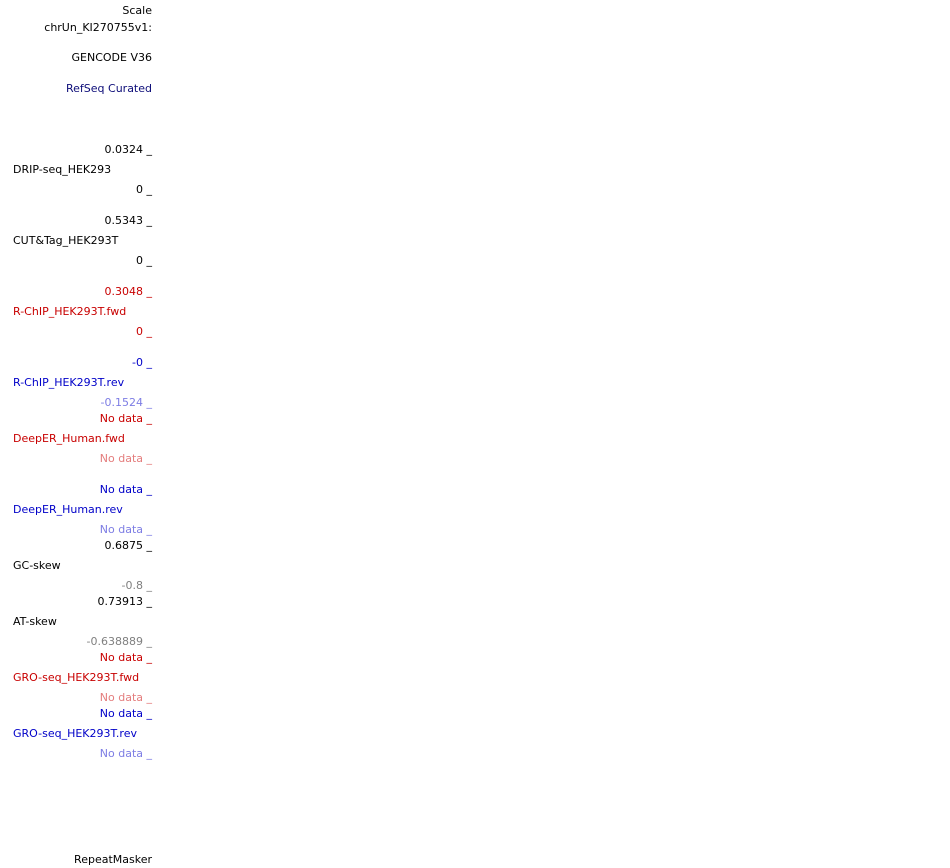  I want to click on track-min-value: -0.8 _, so click(136, 585).